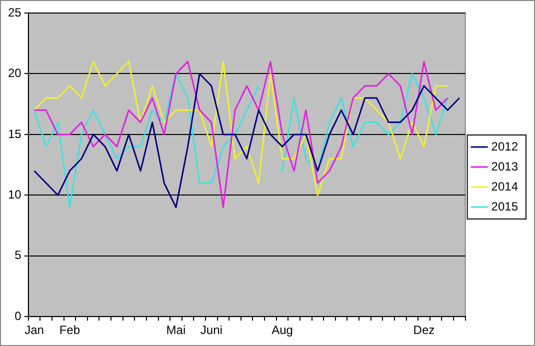 The image size is (535, 346). Describe the element at coordinates (15, 194) in the screenshot. I see `y-tick-label: 10` at that location.